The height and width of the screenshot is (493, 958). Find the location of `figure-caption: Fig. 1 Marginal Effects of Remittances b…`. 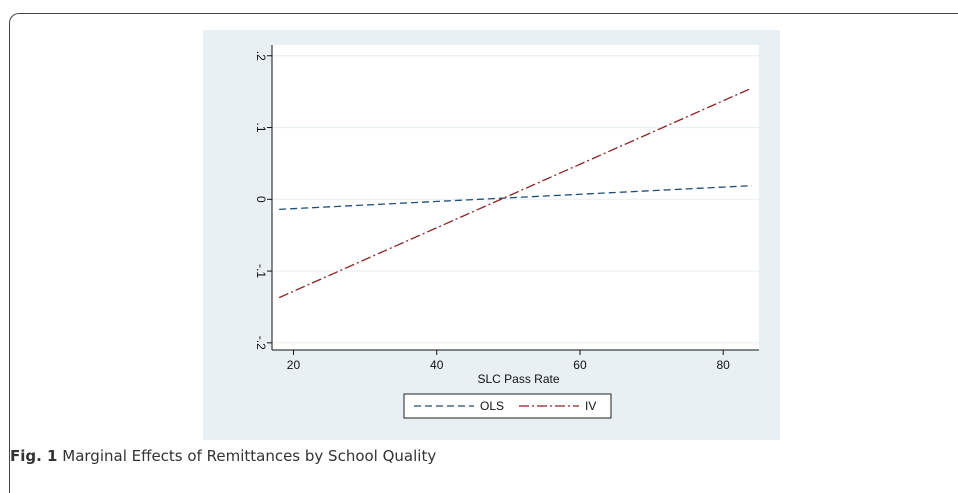

figure-caption: Fig. 1 Marginal Effects of Remittances b… is located at coordinates (223, 456).